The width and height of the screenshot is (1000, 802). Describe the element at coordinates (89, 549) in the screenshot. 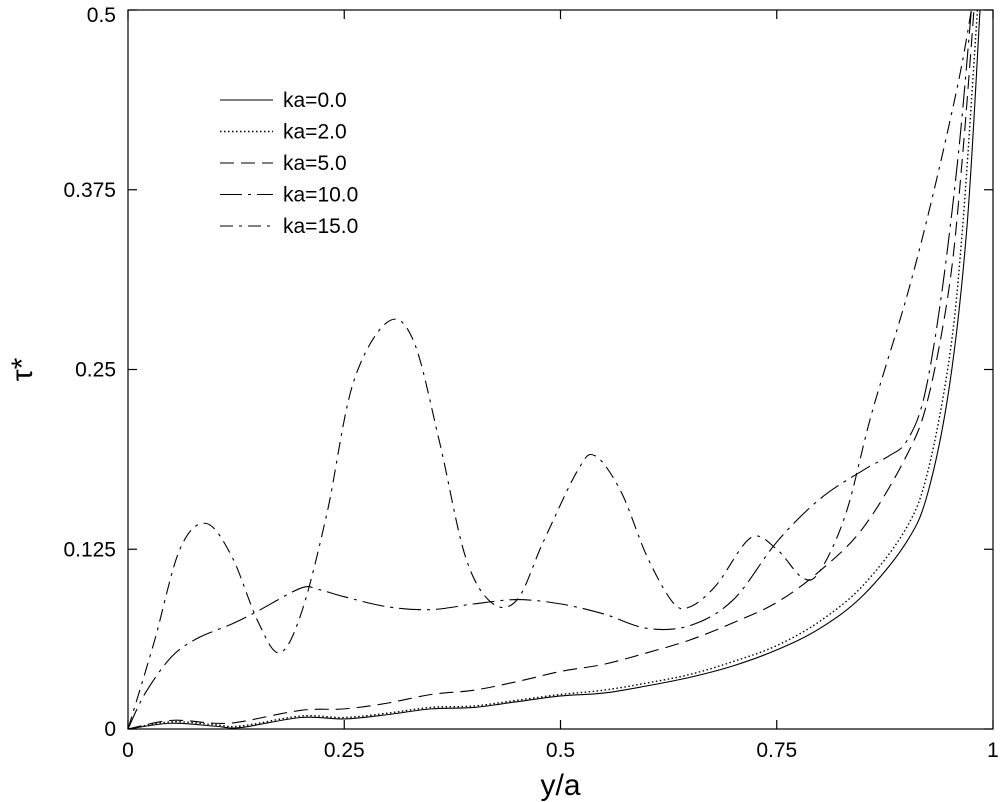

I see `y-tick-label: 0.125` at that location.